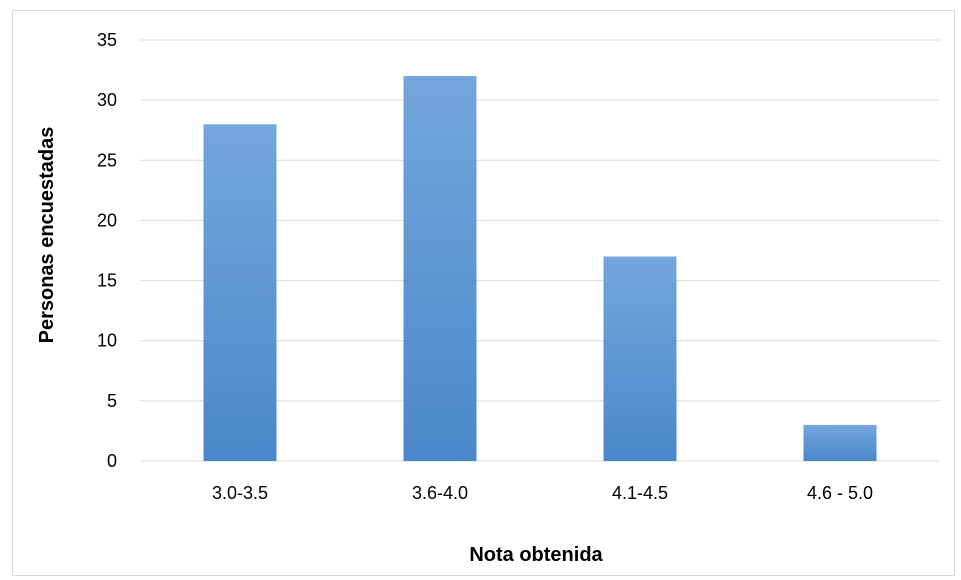 This screenshot has height=580, width=961. What do you see at coordinates (107, 100) in the screenshot?
I see `y-tick-label: 30` at bounding box center [107, 100].